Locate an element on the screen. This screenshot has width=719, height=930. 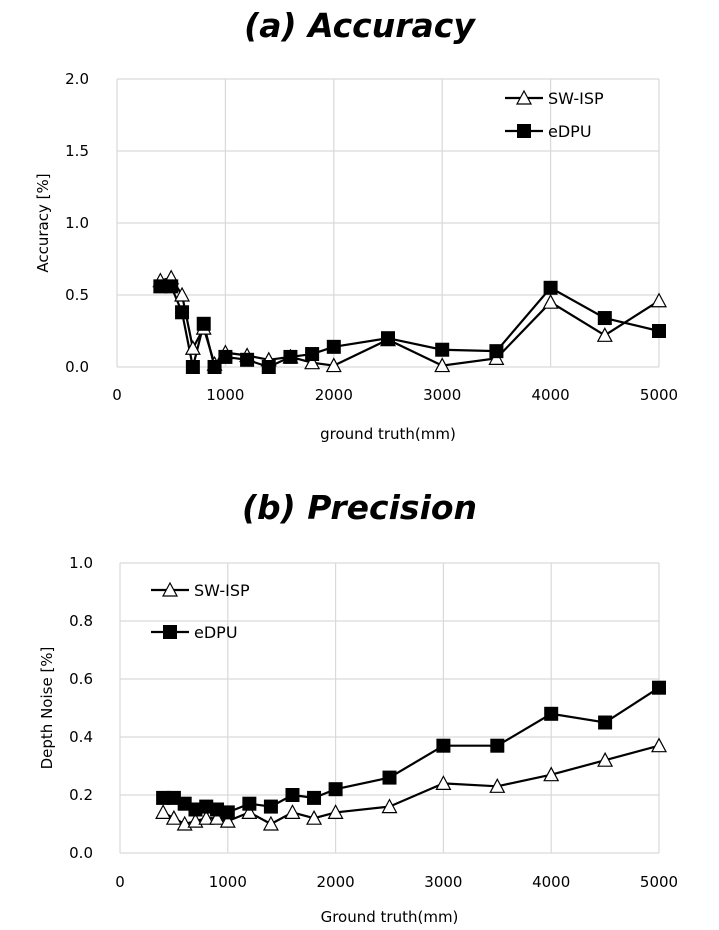
y-tick-label: 0.6 is located at coordinates (81, 679).